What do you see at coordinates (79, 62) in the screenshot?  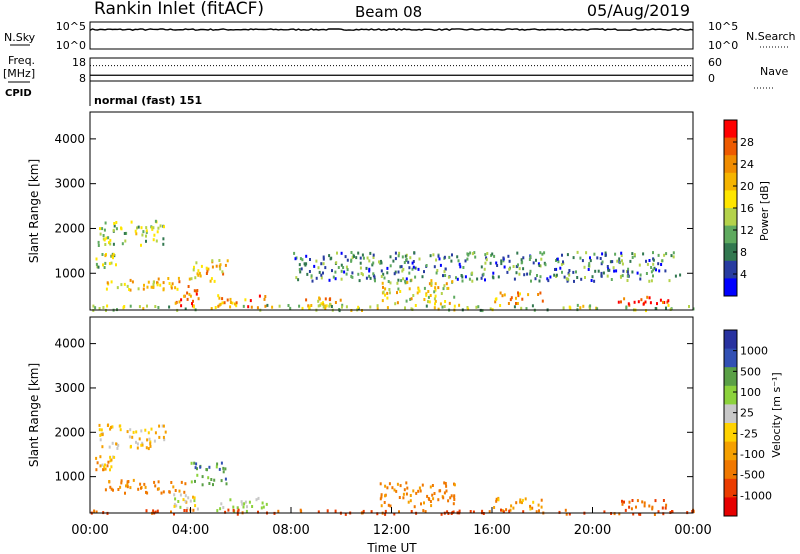 I see `freq-tick-top: 18` at bounding box center [79, 62].